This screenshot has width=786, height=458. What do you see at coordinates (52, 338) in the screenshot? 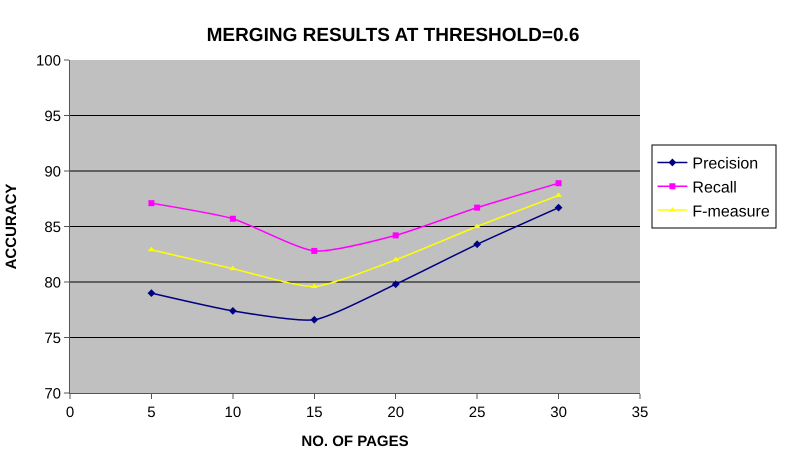
I see `y-tick-label: 75` at bounding box center [52, 338].